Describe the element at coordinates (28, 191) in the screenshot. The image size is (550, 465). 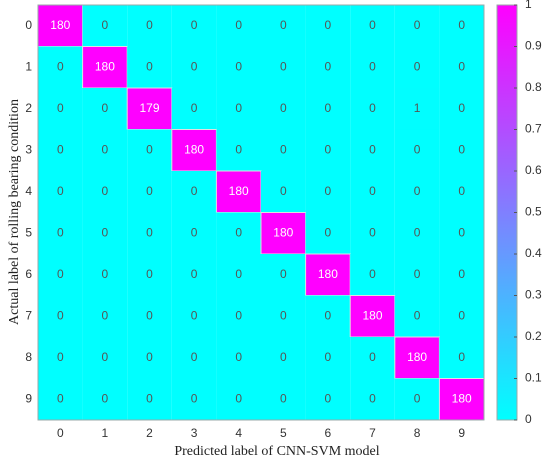
I see `y-tick-label: 4` at that location.